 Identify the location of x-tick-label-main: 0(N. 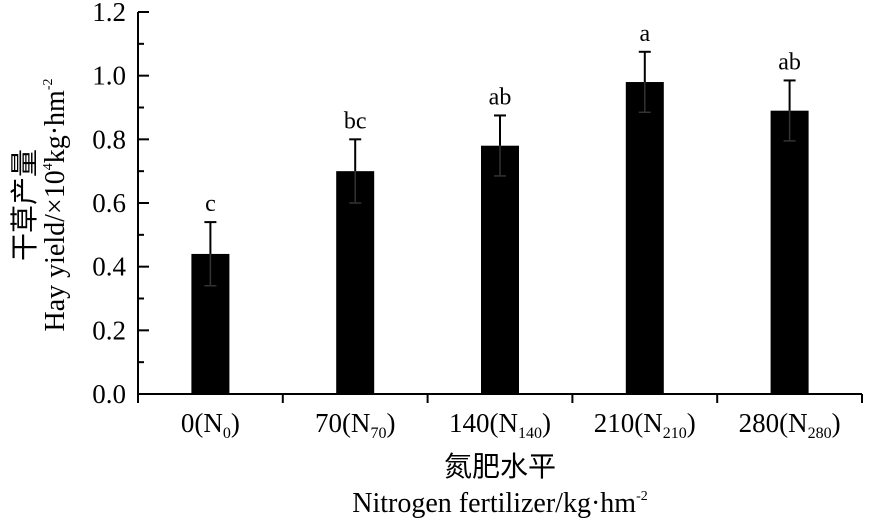
(202, 423).